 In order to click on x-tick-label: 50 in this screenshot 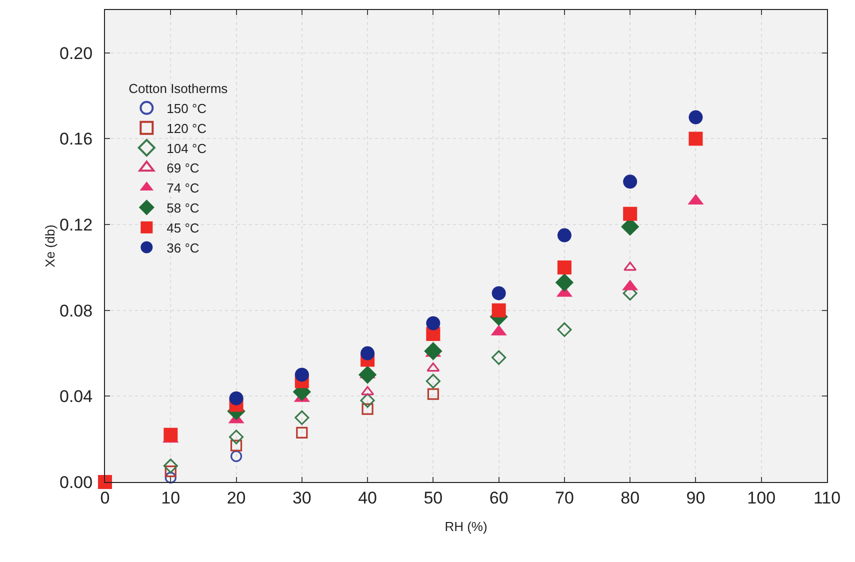, I will do `click(433, 498)`.